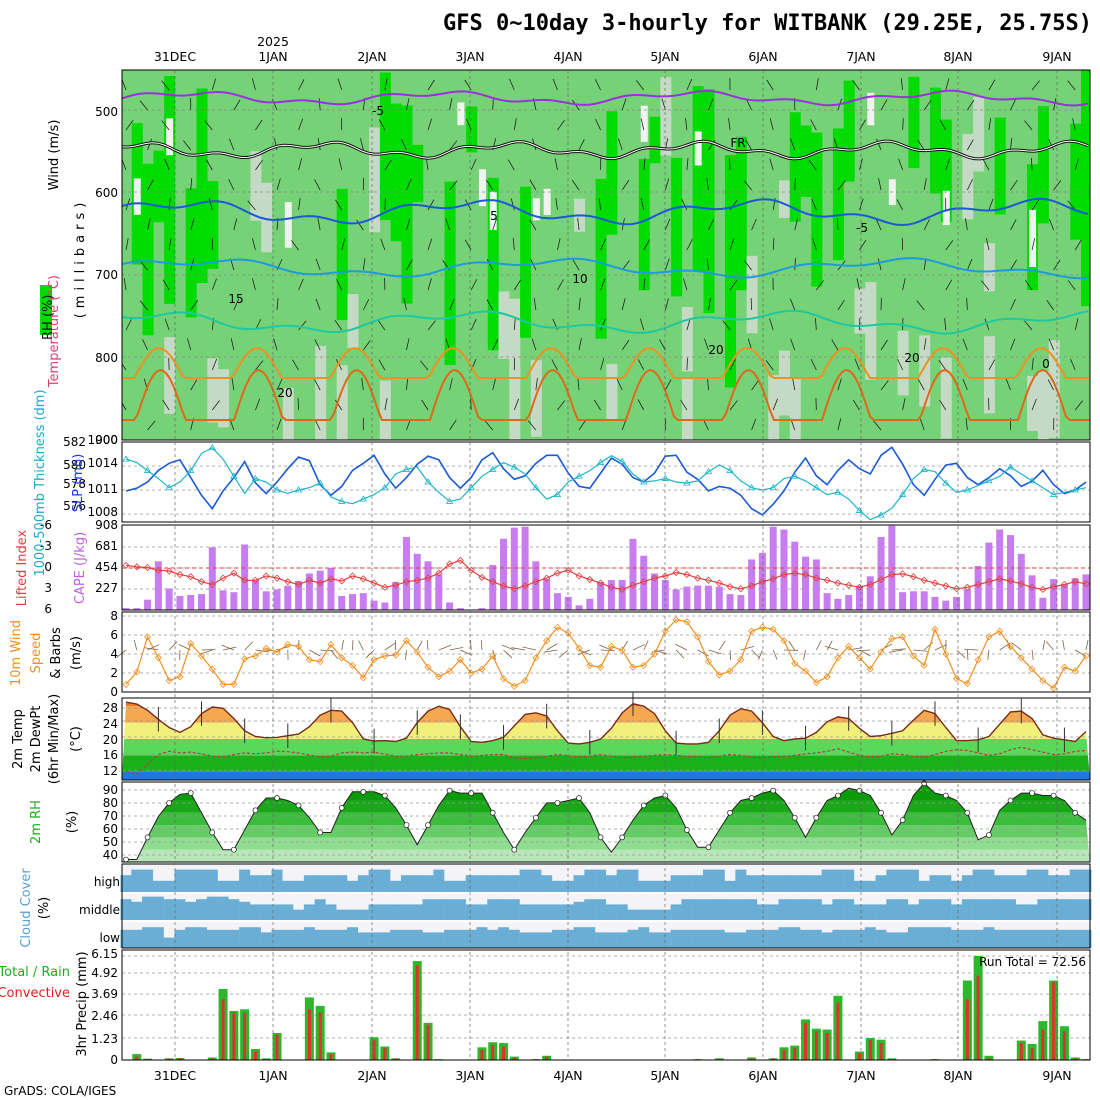 This screenshot has width=1100, height=1100. Describe the element at coordinates (371, 56) in the screenshot. I see `date-label-top: 2JAN` at that location.